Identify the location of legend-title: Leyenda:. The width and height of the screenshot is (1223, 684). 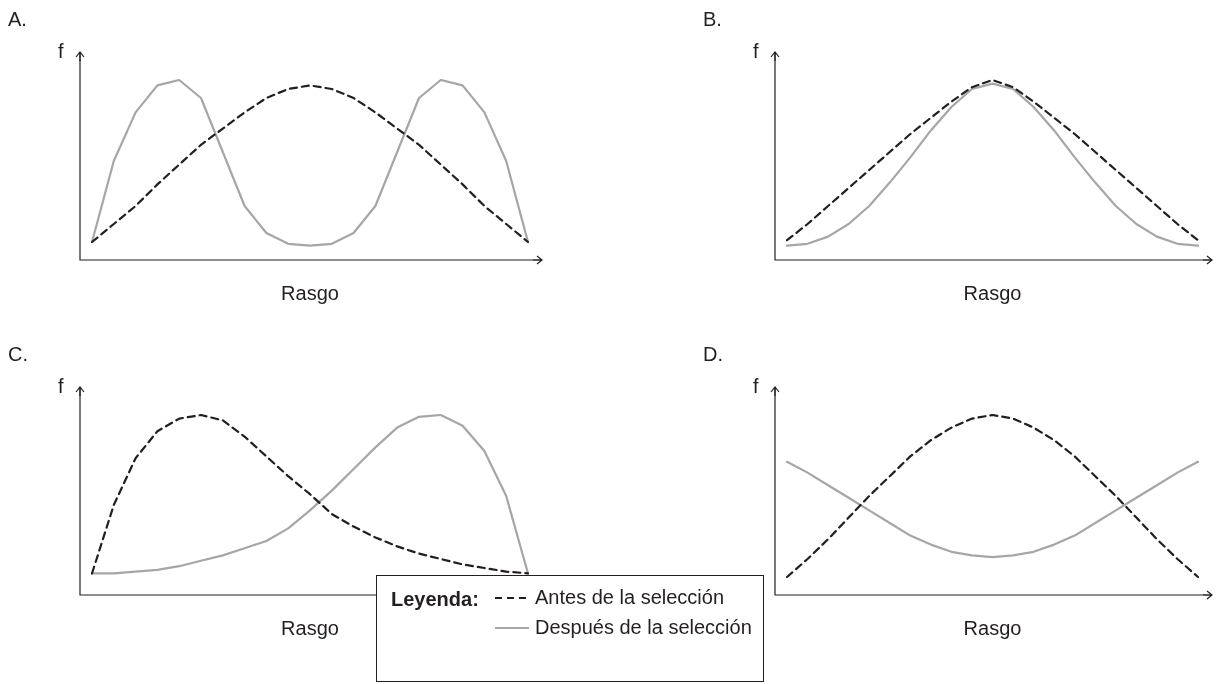
(435, 599).